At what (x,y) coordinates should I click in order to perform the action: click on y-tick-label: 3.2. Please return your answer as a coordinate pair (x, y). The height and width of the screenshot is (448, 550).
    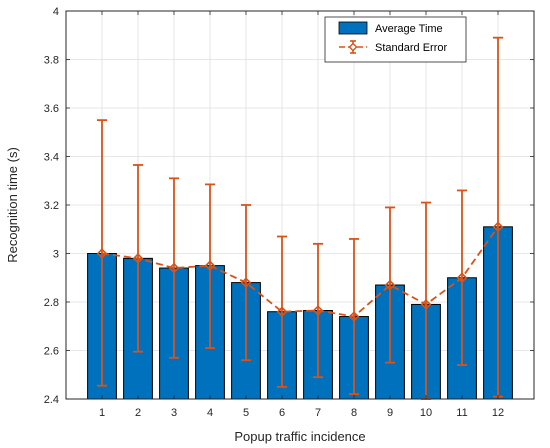
    Looking at the image, I should click on (51, 206).